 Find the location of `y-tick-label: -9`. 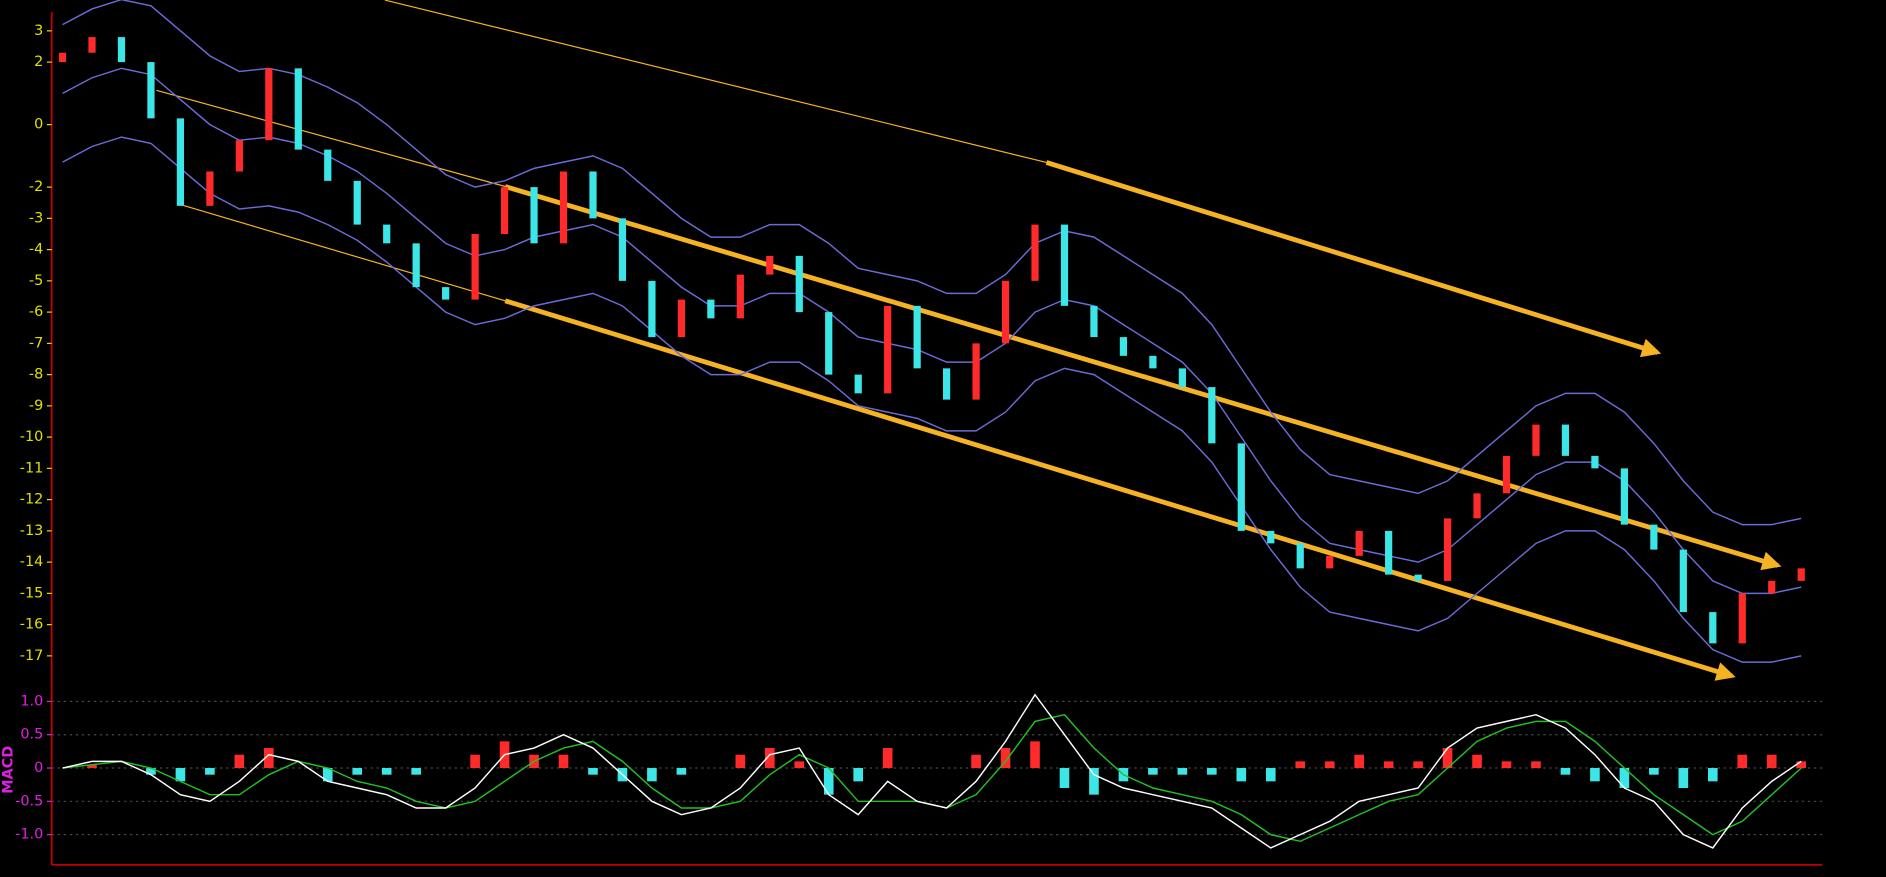

y-tick-label: -9 is located at coordinates (36, 406).